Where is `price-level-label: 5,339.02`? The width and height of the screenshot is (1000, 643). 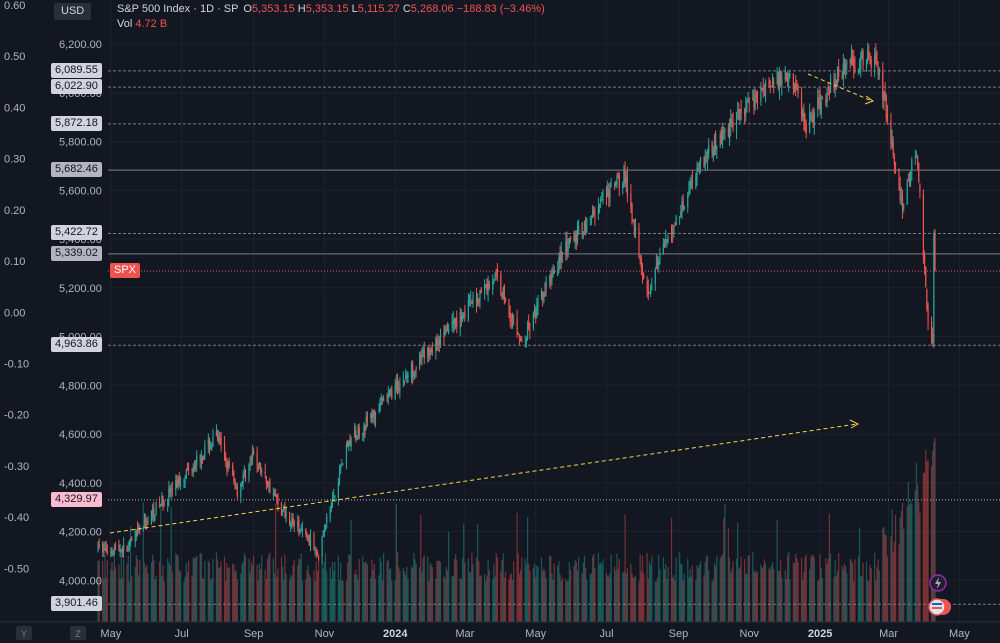
price-level-label: 5,339.02 is located at coordinates (76, 253).